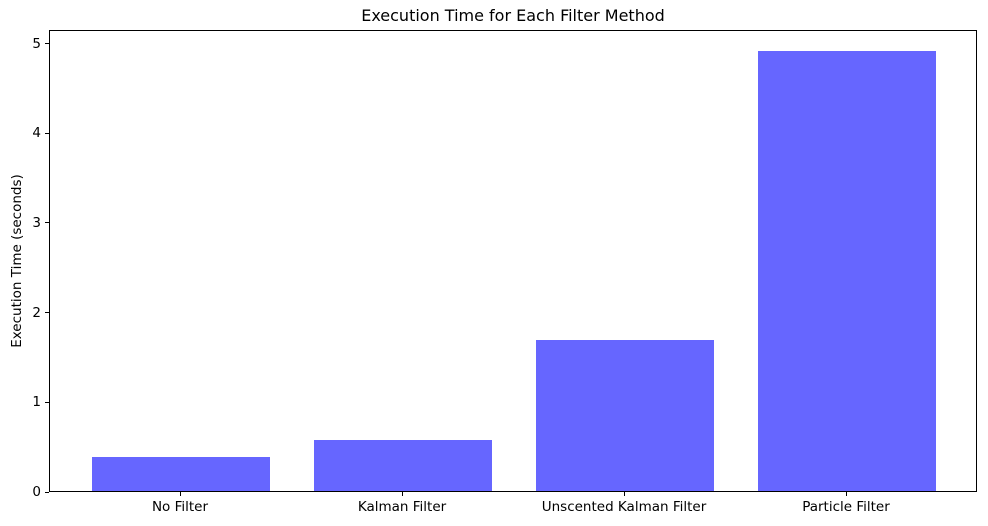  I want to click on y-tick-label-0: 0, so click(36, 492).